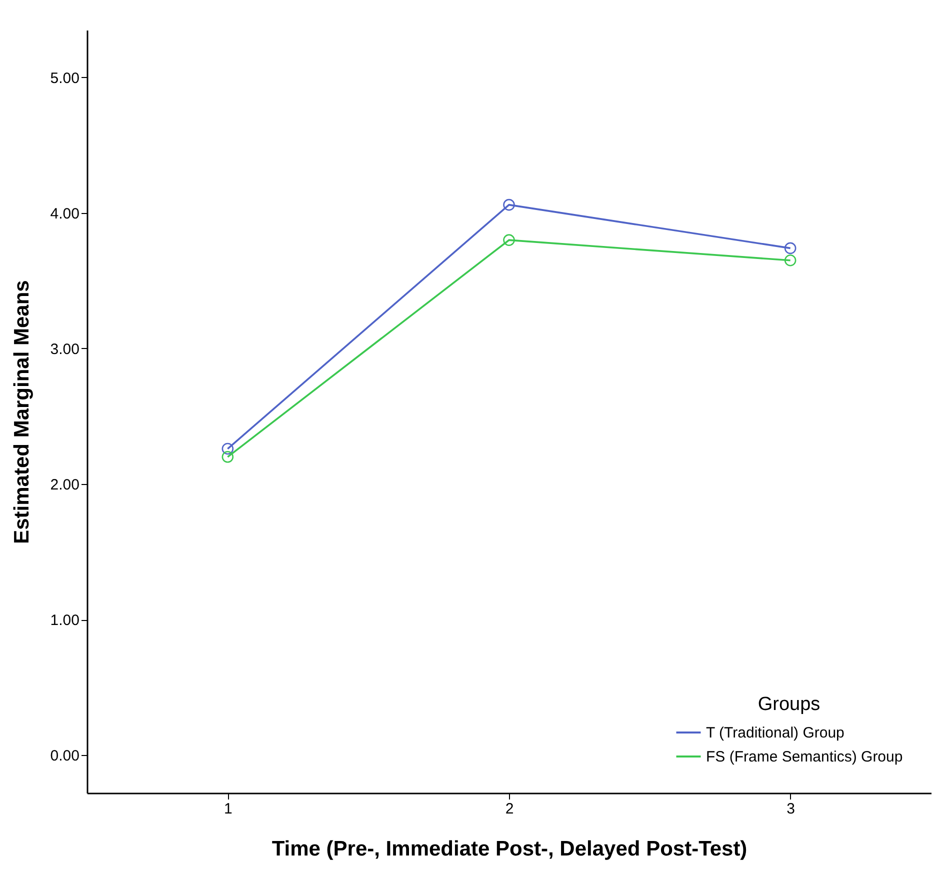  I want to click on legend-label: FS (Frame Semantics) Group, so click(804, 757).